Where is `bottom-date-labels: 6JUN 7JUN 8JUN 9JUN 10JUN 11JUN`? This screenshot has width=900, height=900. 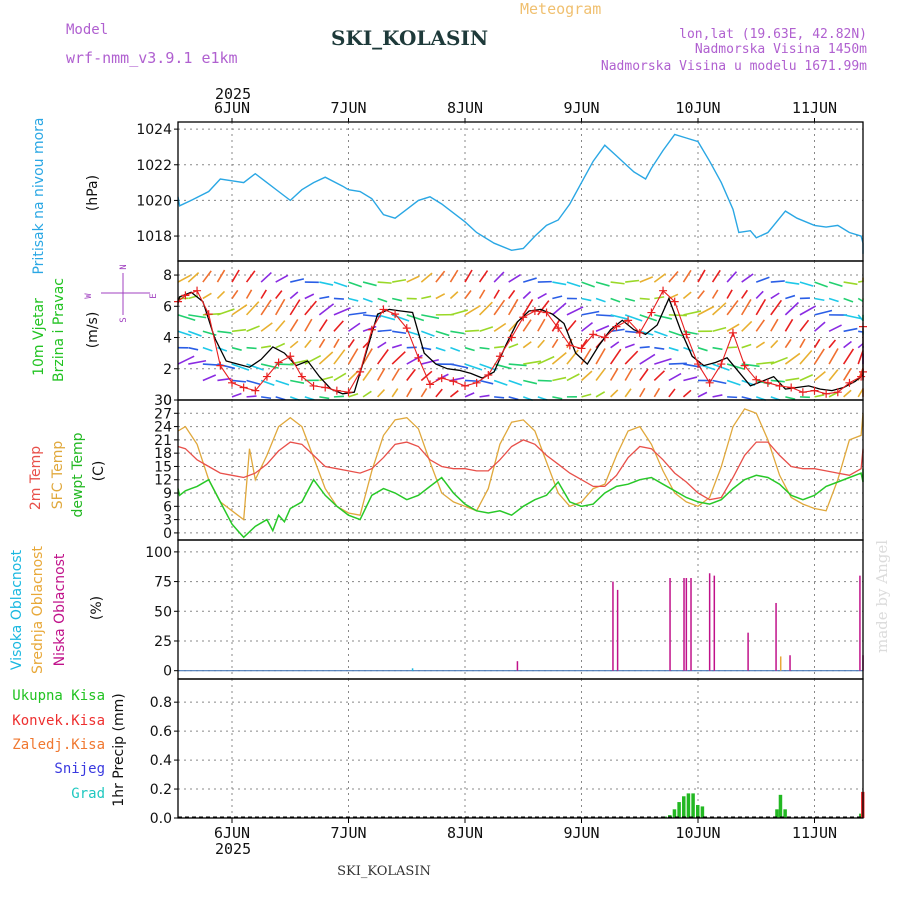
bottom-date-labels: 6JUN 7JUN 8JUN 9JUN 10JUN 11JUN is located at coordinates (525, 830).